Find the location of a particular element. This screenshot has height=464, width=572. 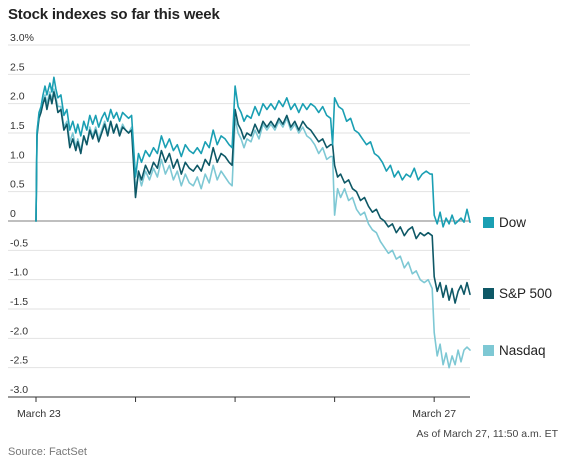

y-tick-label: 1.0 is located at coordinates (17, 155).